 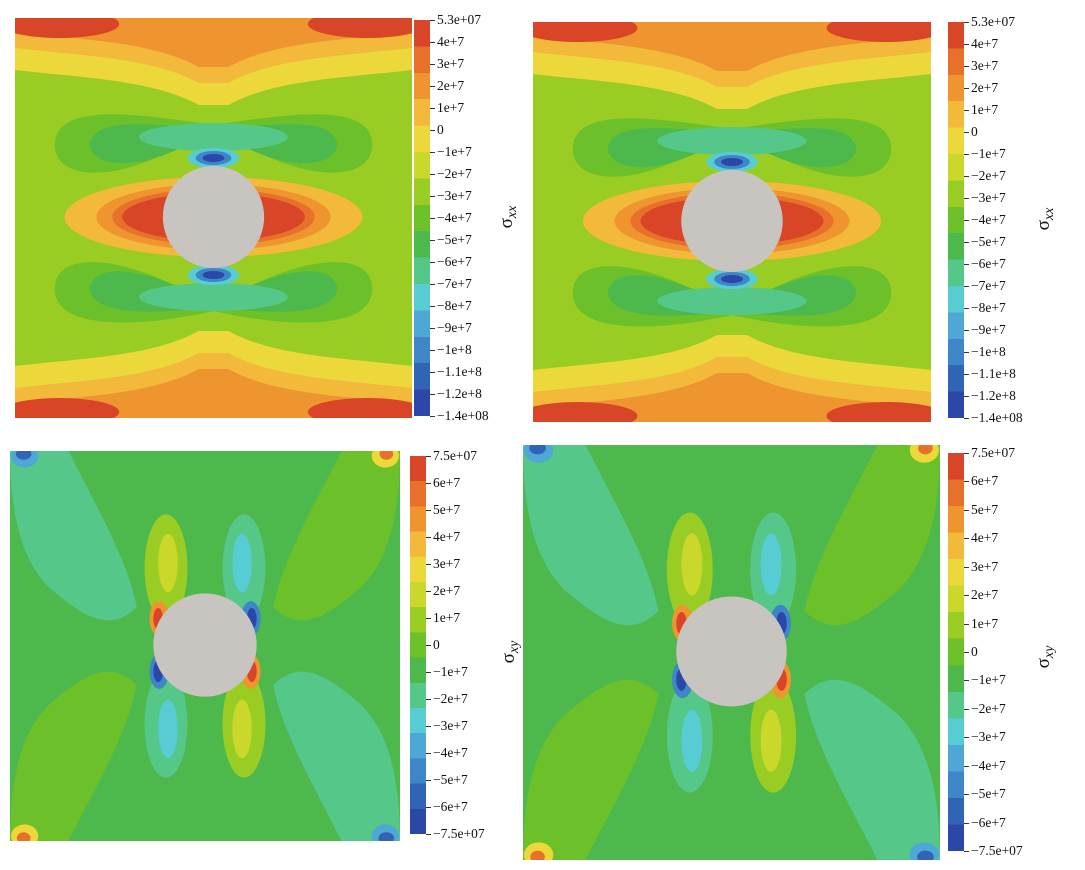 I want to click on streak-lower-left-core, so click(x=168, y=729).